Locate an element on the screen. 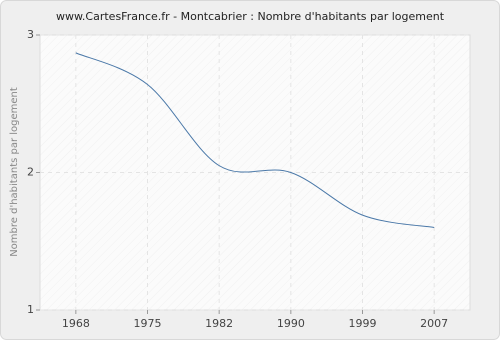 This screenshot has height=340, width=500. y-tick-label: 1 is located at coordinates (30, 309).